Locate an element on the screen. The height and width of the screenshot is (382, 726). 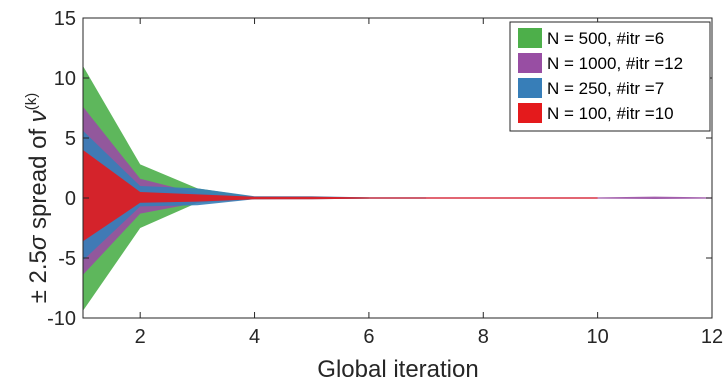
x-tick-label: 6 is located at coordinates (368, 337).